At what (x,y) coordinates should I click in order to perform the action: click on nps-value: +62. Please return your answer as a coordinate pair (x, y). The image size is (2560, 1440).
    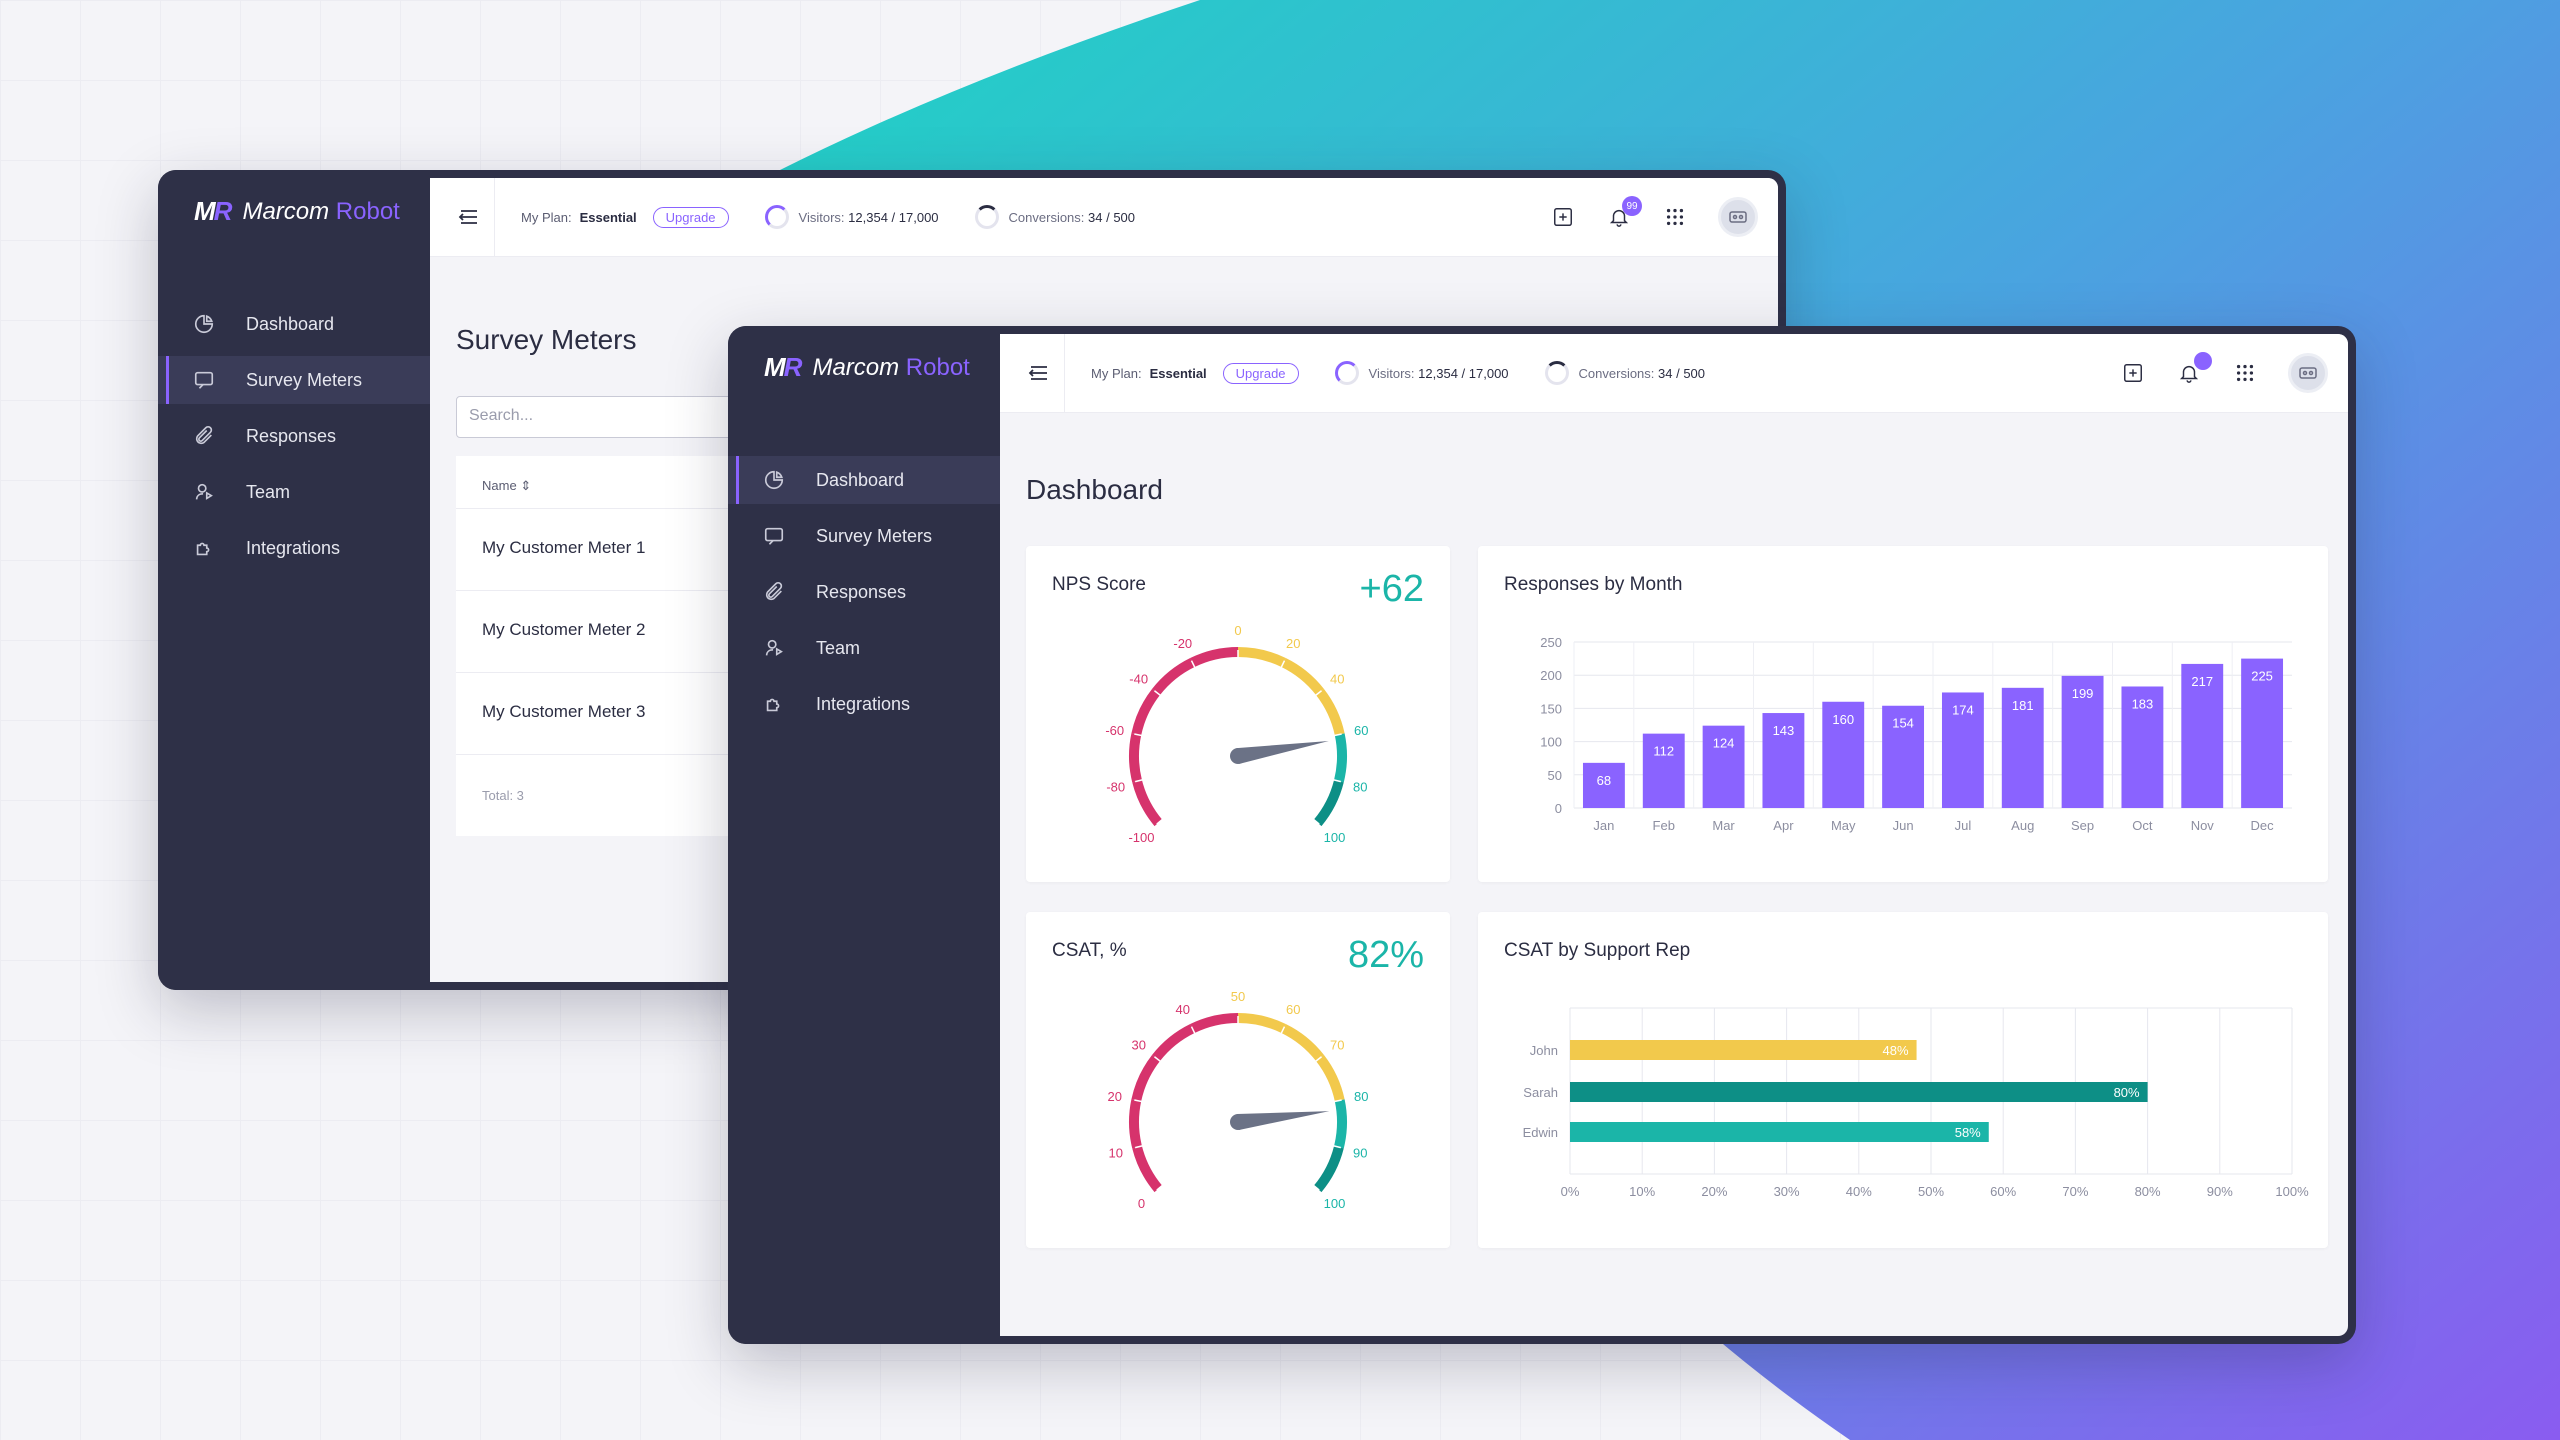
    Looking at the image, I should click on (1391, 589).